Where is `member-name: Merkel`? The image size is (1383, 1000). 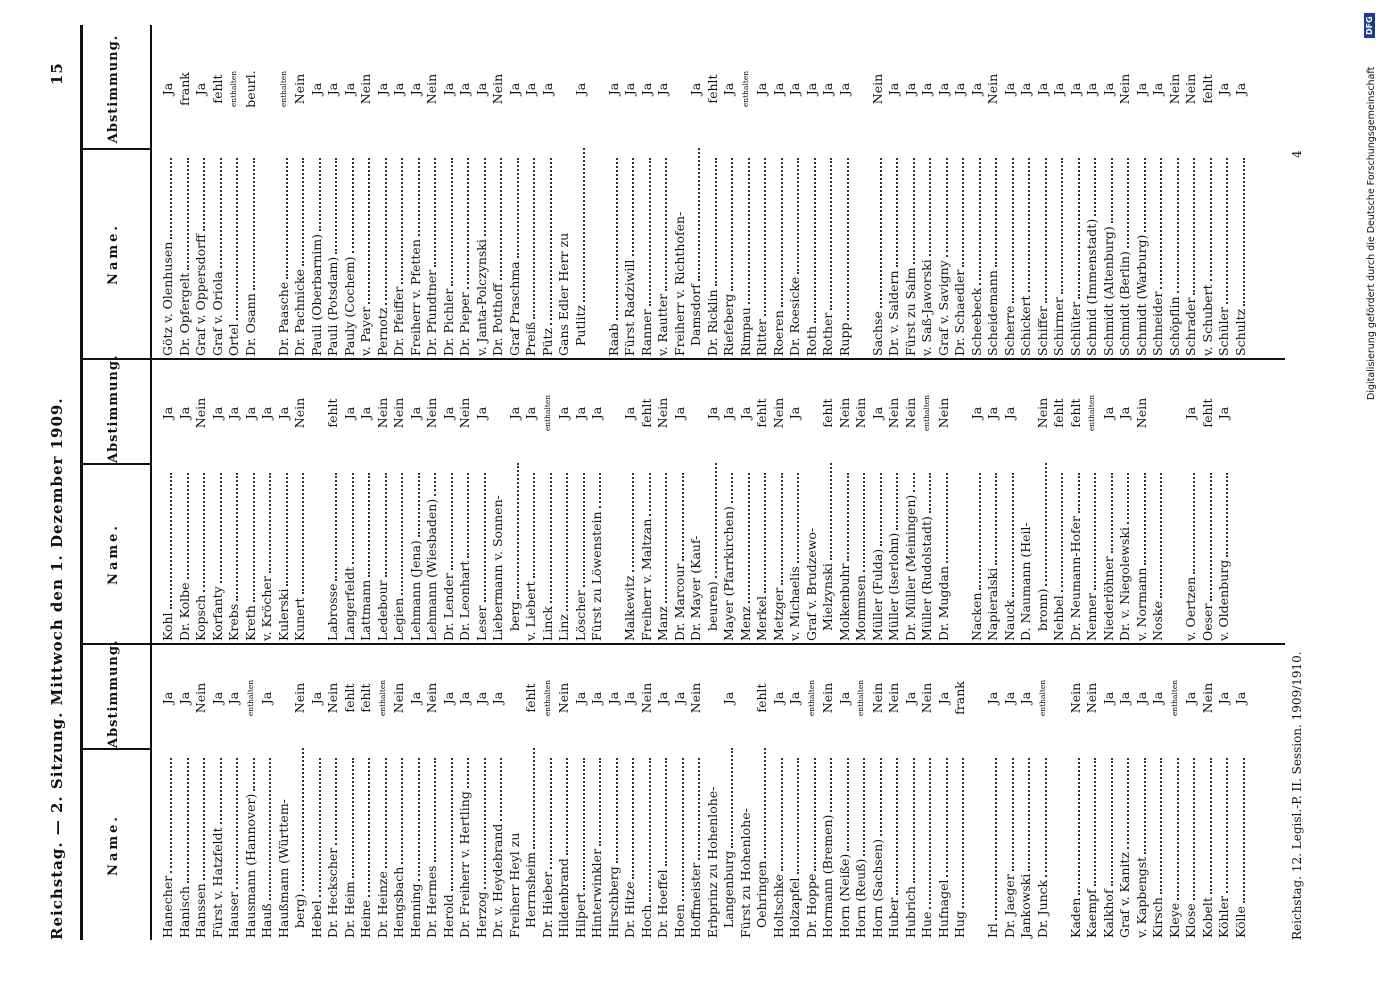
member-name: Merkel is located at coordinates (761, 618).